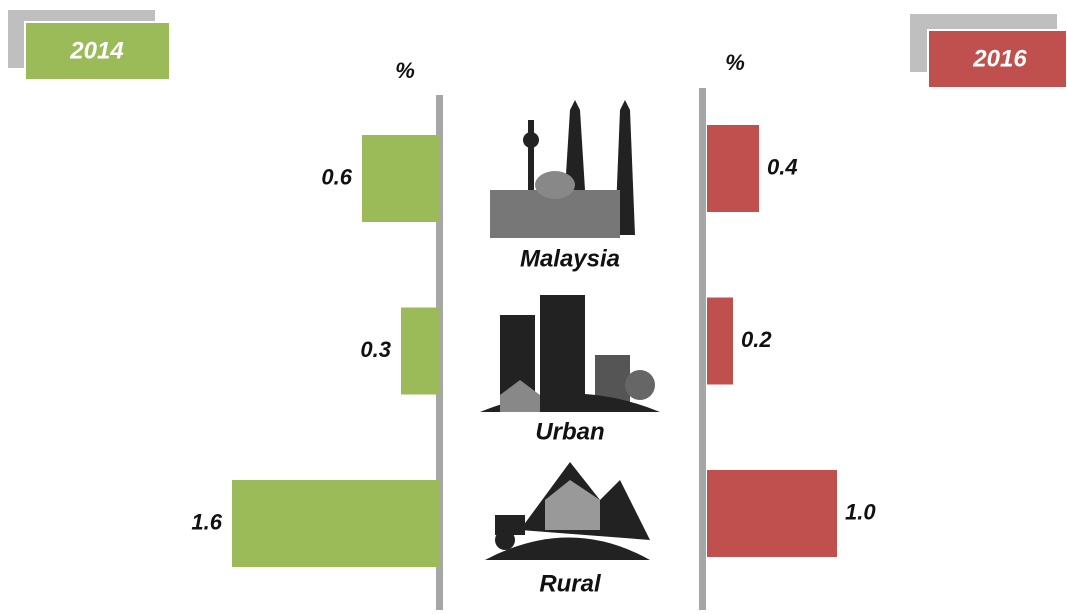  What do you see at coordinates (570, 353) in the screenshot?
I see `urban-icon` at bounding box center [570, 353].